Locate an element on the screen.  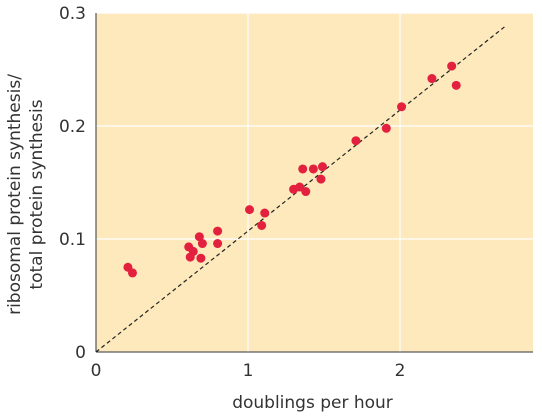
x-tick-label: 1 is located at coordinates (248, 371).